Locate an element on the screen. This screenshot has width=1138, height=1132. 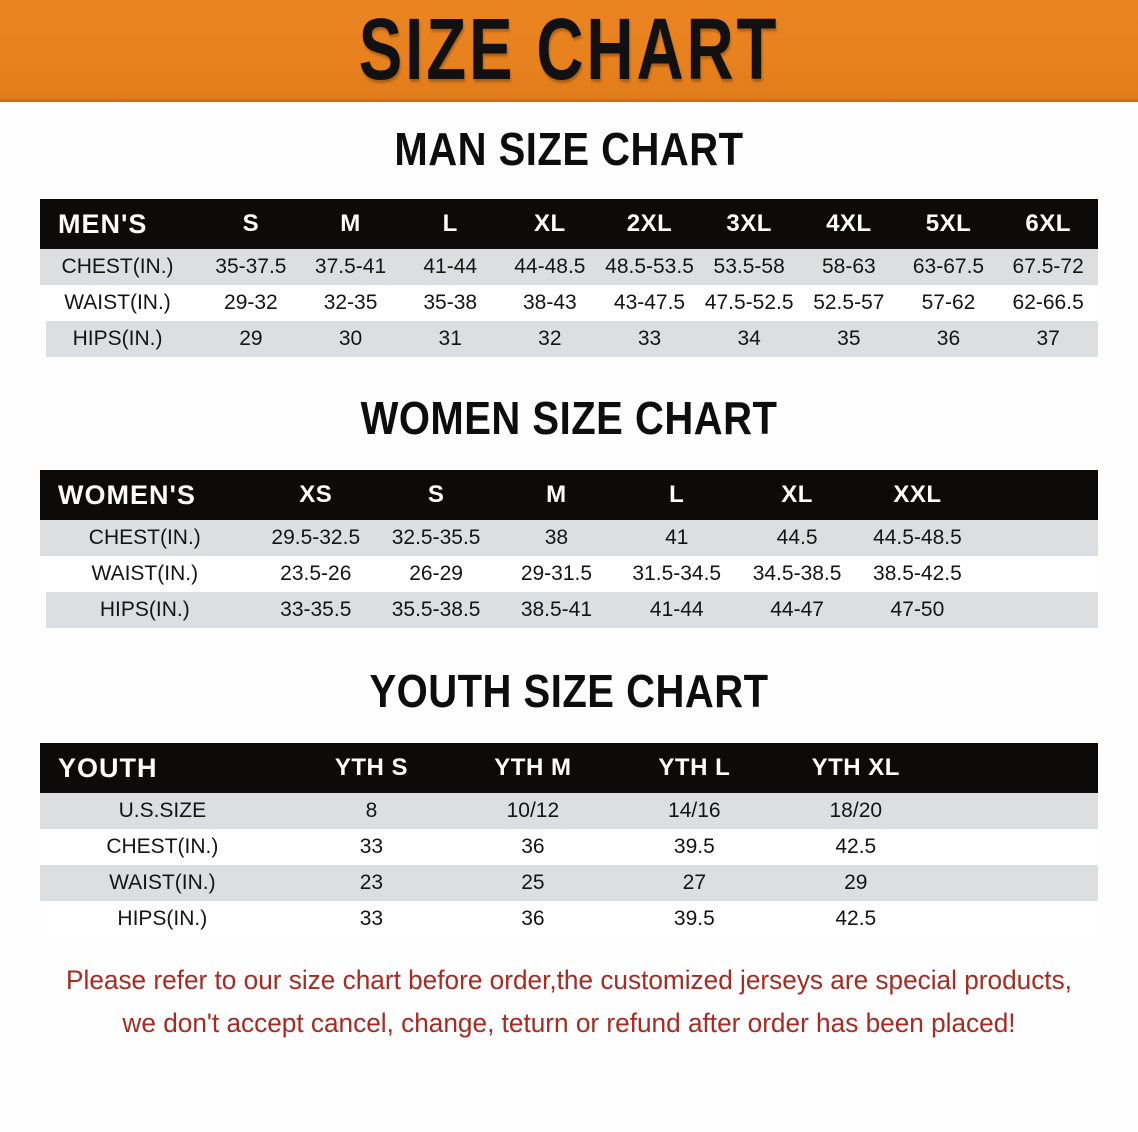
page-title: SIZE CHART is located at coordinates (569, 50).